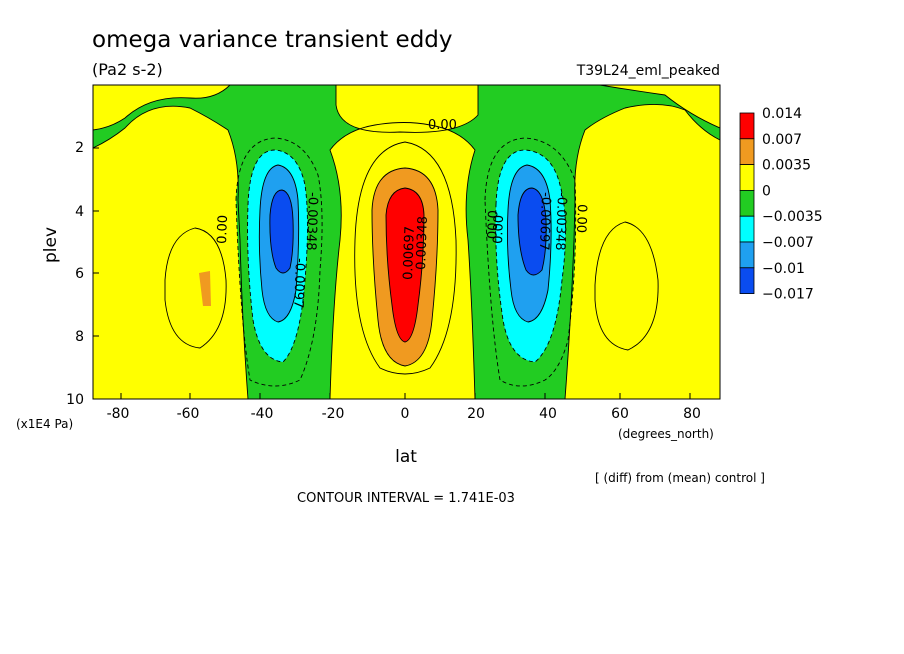  I want to click on chart-units: (Pa2 s-2), so click(127, 69).